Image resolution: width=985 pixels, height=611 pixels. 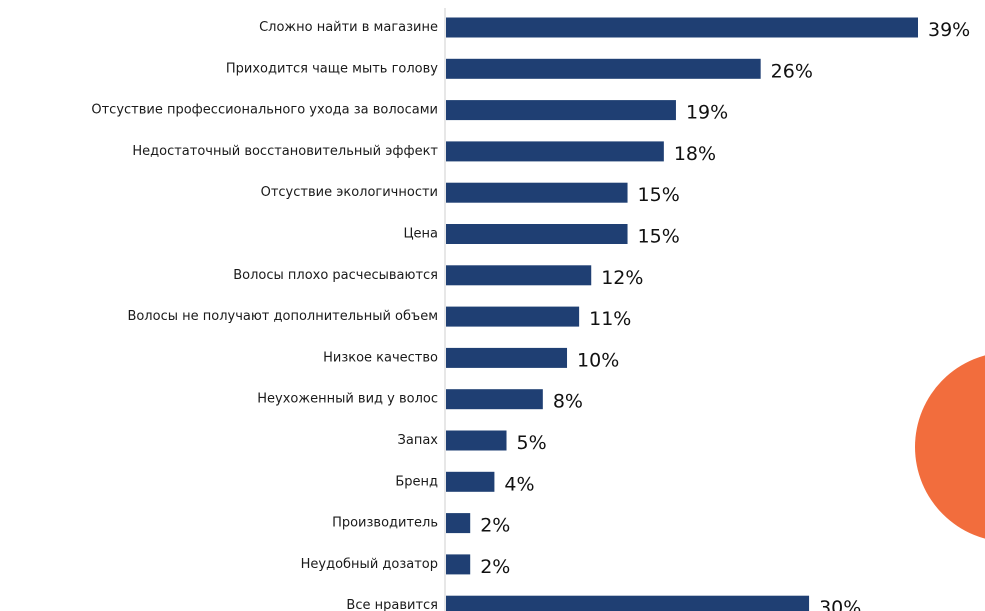 I want to click on category-label: Запах, so click(x=418, y=440).